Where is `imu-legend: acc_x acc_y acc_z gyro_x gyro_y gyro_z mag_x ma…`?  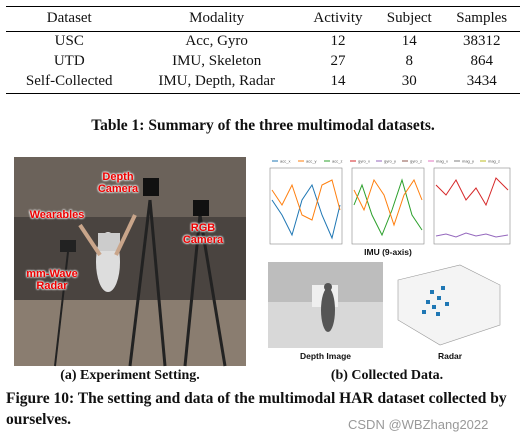 imu-legend: acc_x acc_y acc_z gyro_x gyro_y gyro_z mag_x ma… is located at coordinates (386, 161).